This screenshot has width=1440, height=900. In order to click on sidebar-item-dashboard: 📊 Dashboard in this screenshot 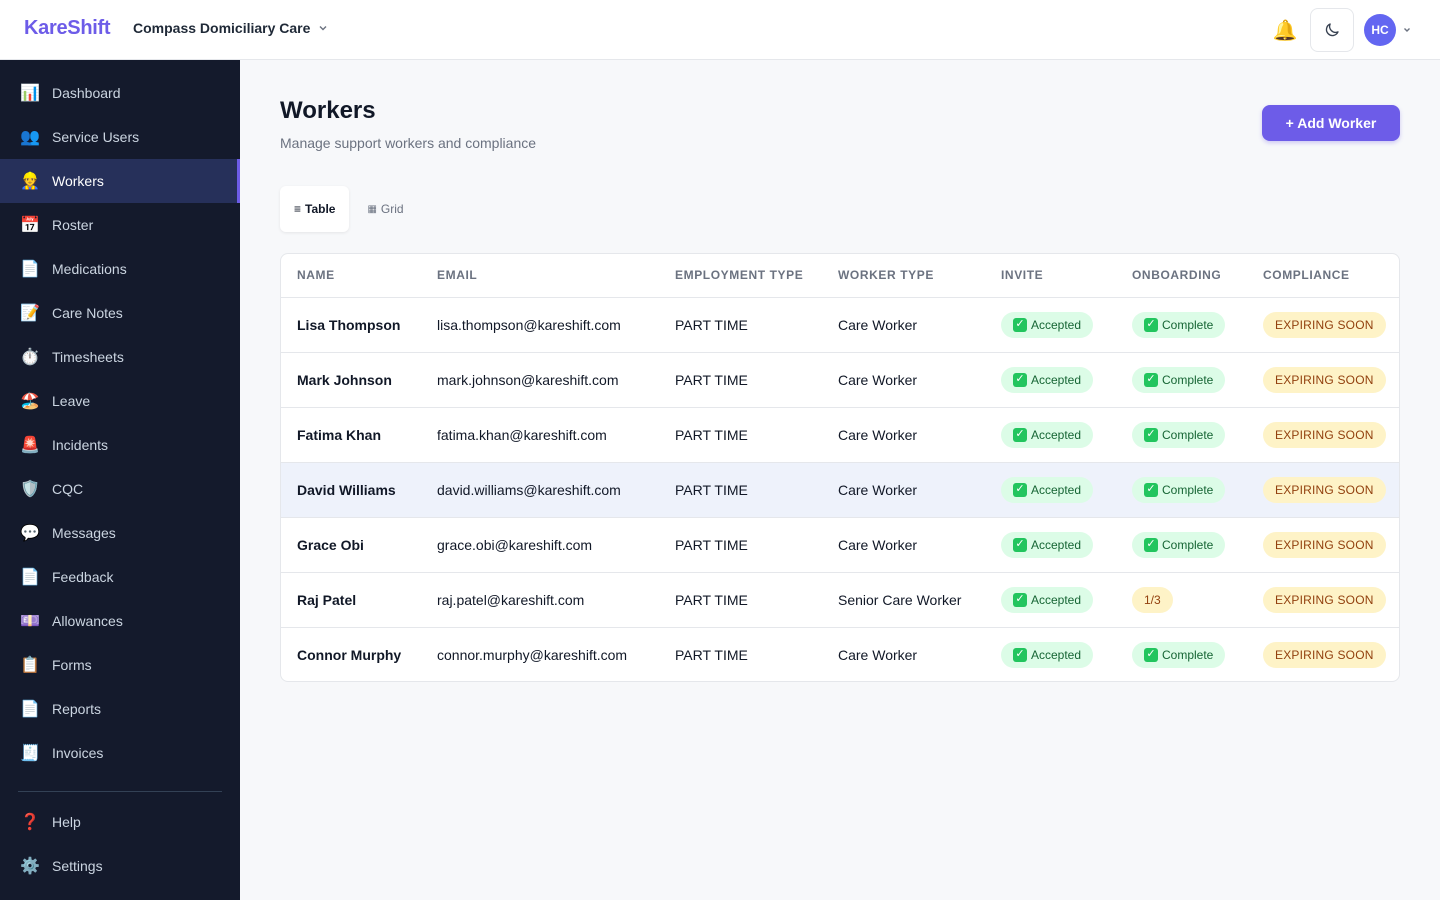, I will do `click(120, 93)`.